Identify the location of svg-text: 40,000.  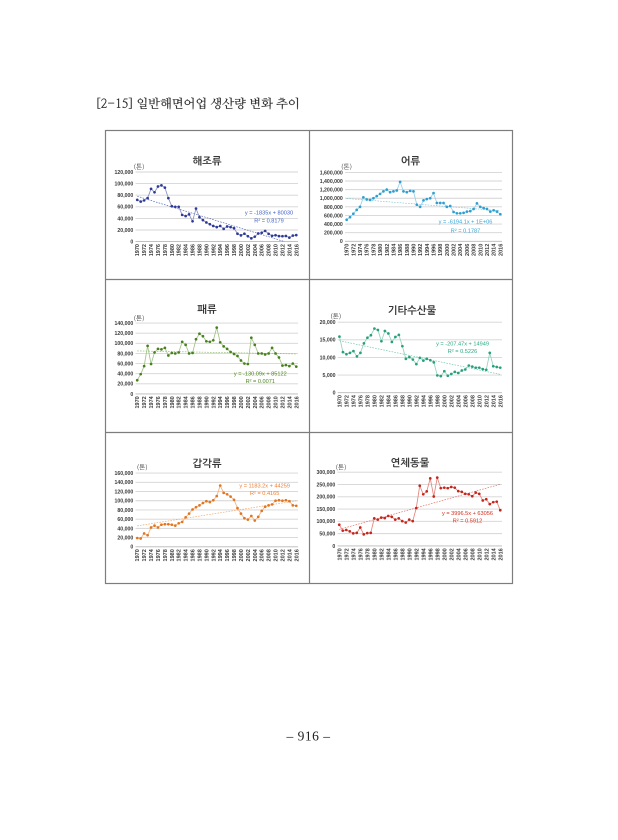
(125, 529).